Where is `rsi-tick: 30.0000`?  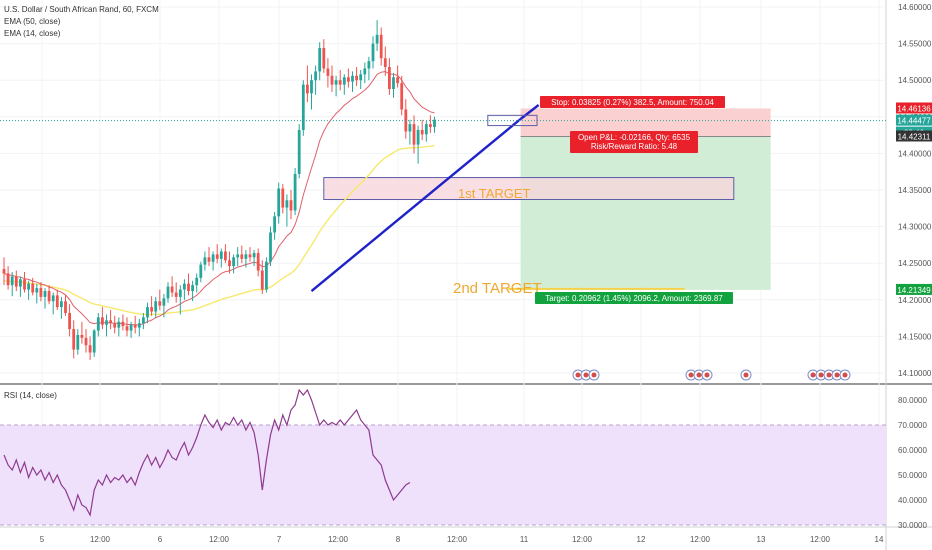 rsi-tick: 30.0000 is located at coordinates (912, 525).